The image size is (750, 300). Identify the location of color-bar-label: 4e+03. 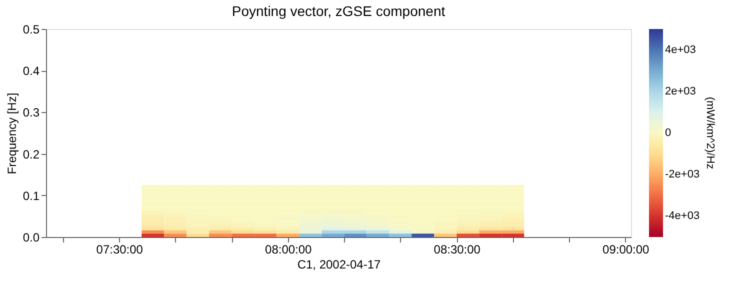
(680, 50).